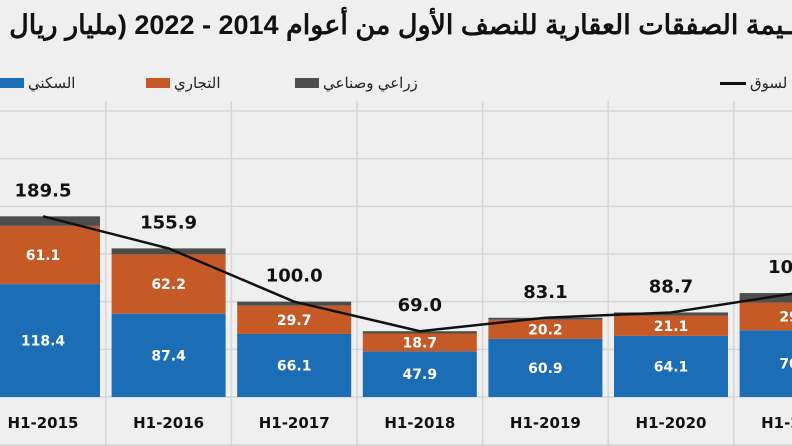 The width and height of the screenshot is (792, 446). What do you see at coordinates (780, 267) in the screenshot?
I see `total-value-label: 109.0` at bounding box center [780, 267].